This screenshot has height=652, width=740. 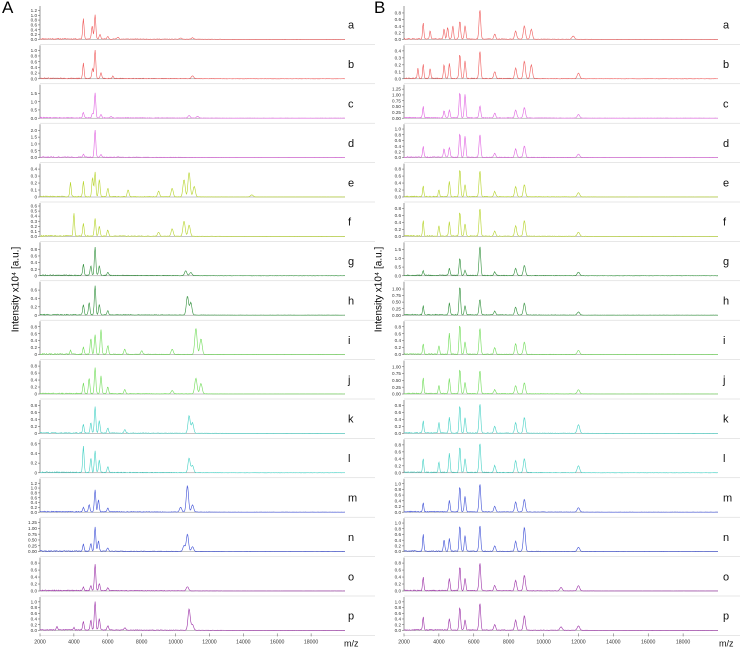 What do you see at coordinates (726, 577) in the screenshot?
I see `sample-label-o: o` at bounding box center [726, 577].